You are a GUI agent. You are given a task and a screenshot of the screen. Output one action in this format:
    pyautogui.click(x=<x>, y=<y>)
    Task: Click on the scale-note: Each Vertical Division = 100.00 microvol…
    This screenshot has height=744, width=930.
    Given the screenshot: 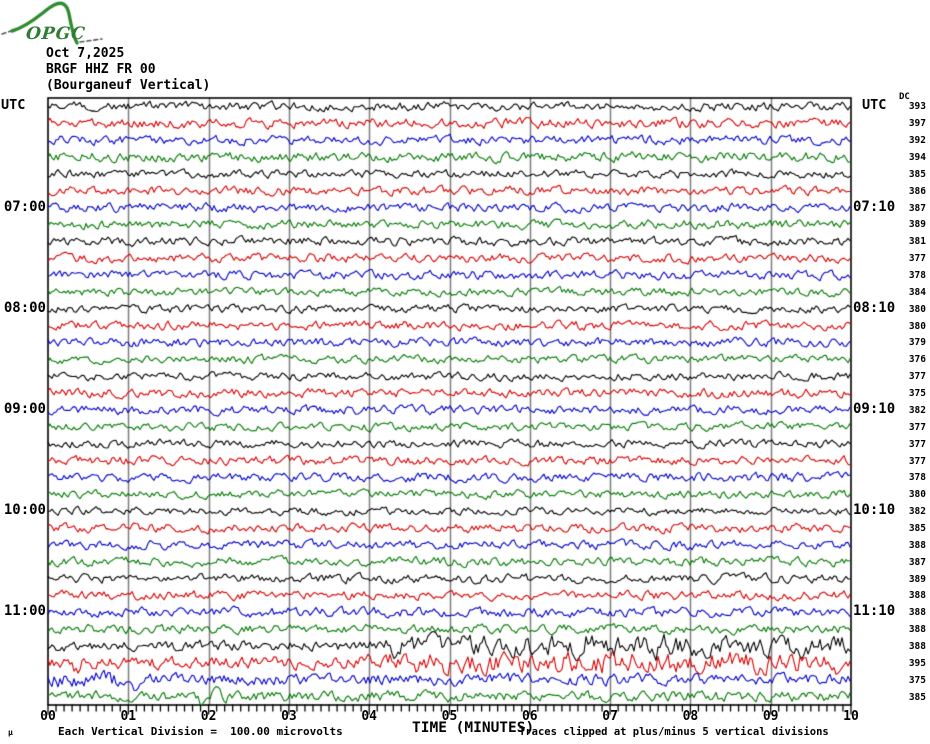 What is the action you would take?
    pyautogui.click(x=200, y=731)
    